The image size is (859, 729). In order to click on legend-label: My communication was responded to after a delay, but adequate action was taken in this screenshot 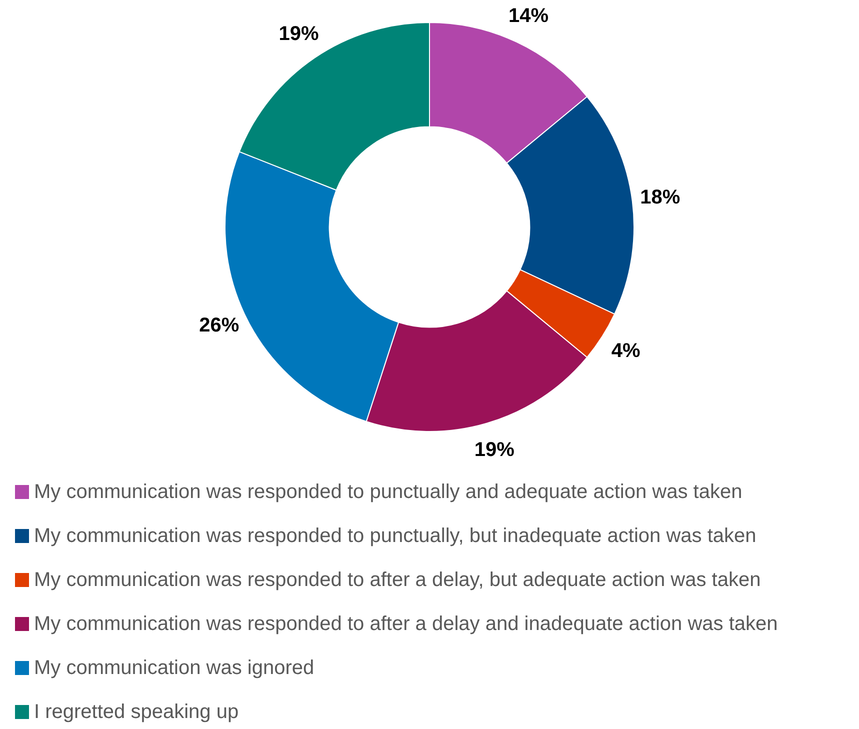, I will do `click(397, 580)`.